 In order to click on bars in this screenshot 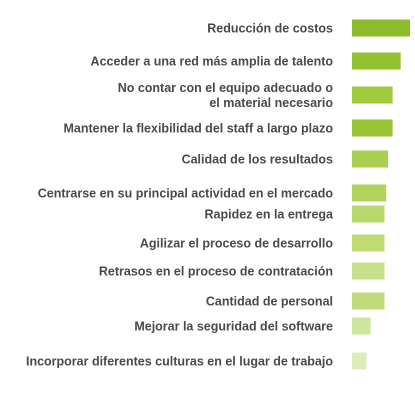, I will do `click(381, 194)`.